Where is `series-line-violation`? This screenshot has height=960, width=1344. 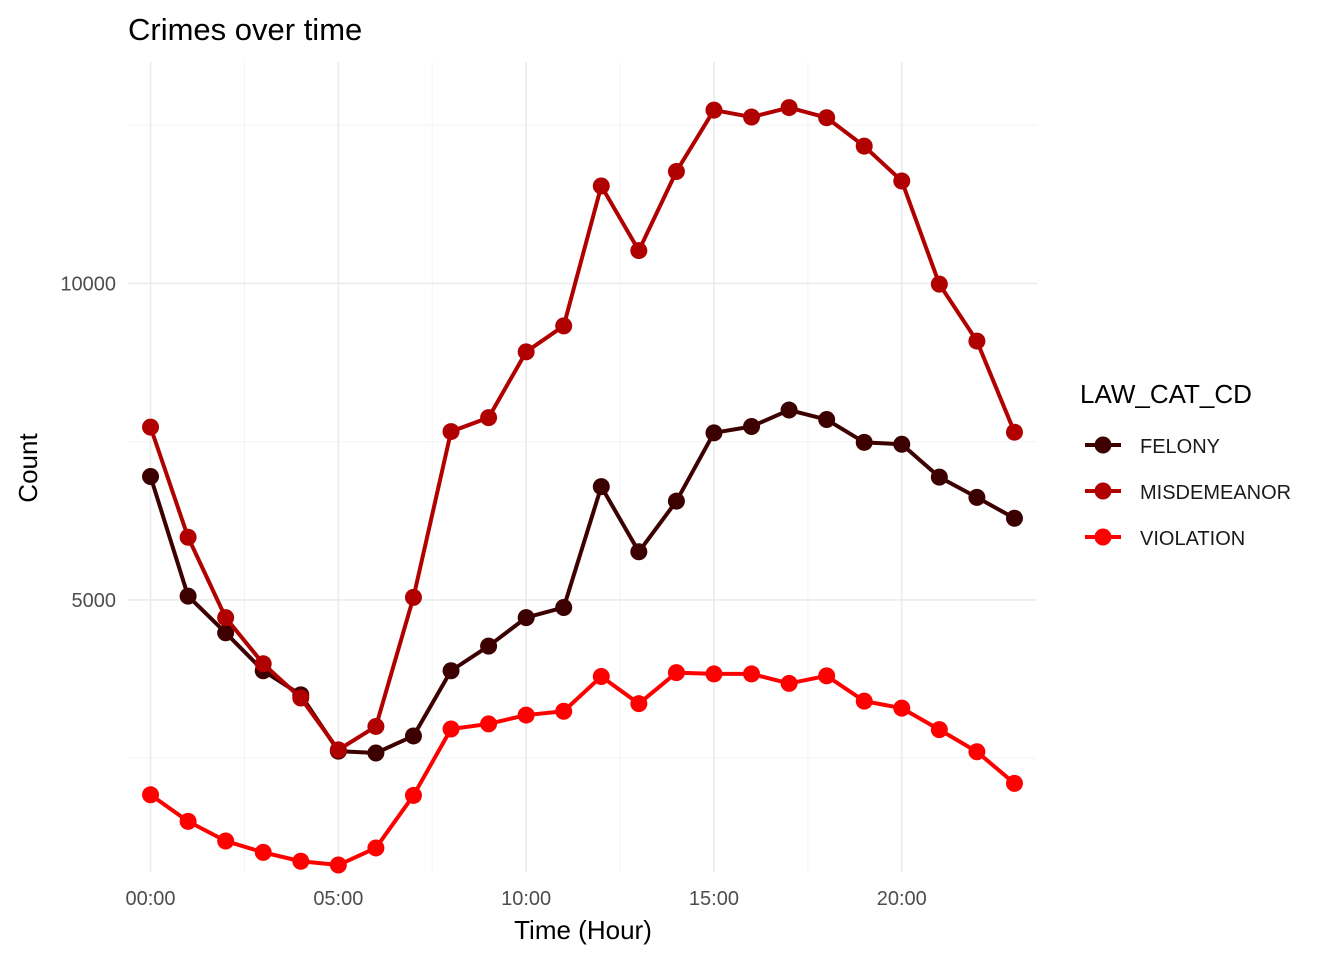 series-line-violation is located at coordinates (582, 769).